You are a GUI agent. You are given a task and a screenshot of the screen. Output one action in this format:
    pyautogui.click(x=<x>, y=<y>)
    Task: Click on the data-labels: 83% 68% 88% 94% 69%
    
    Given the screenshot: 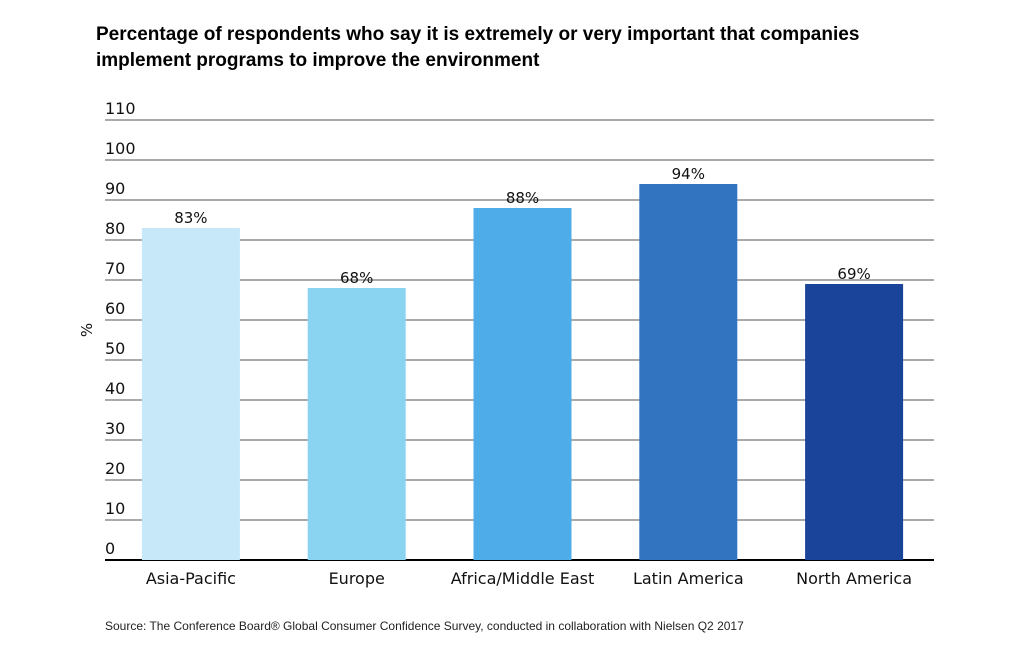 What is the action you would take?
    pyautogui.click(x=522, y=226)
    